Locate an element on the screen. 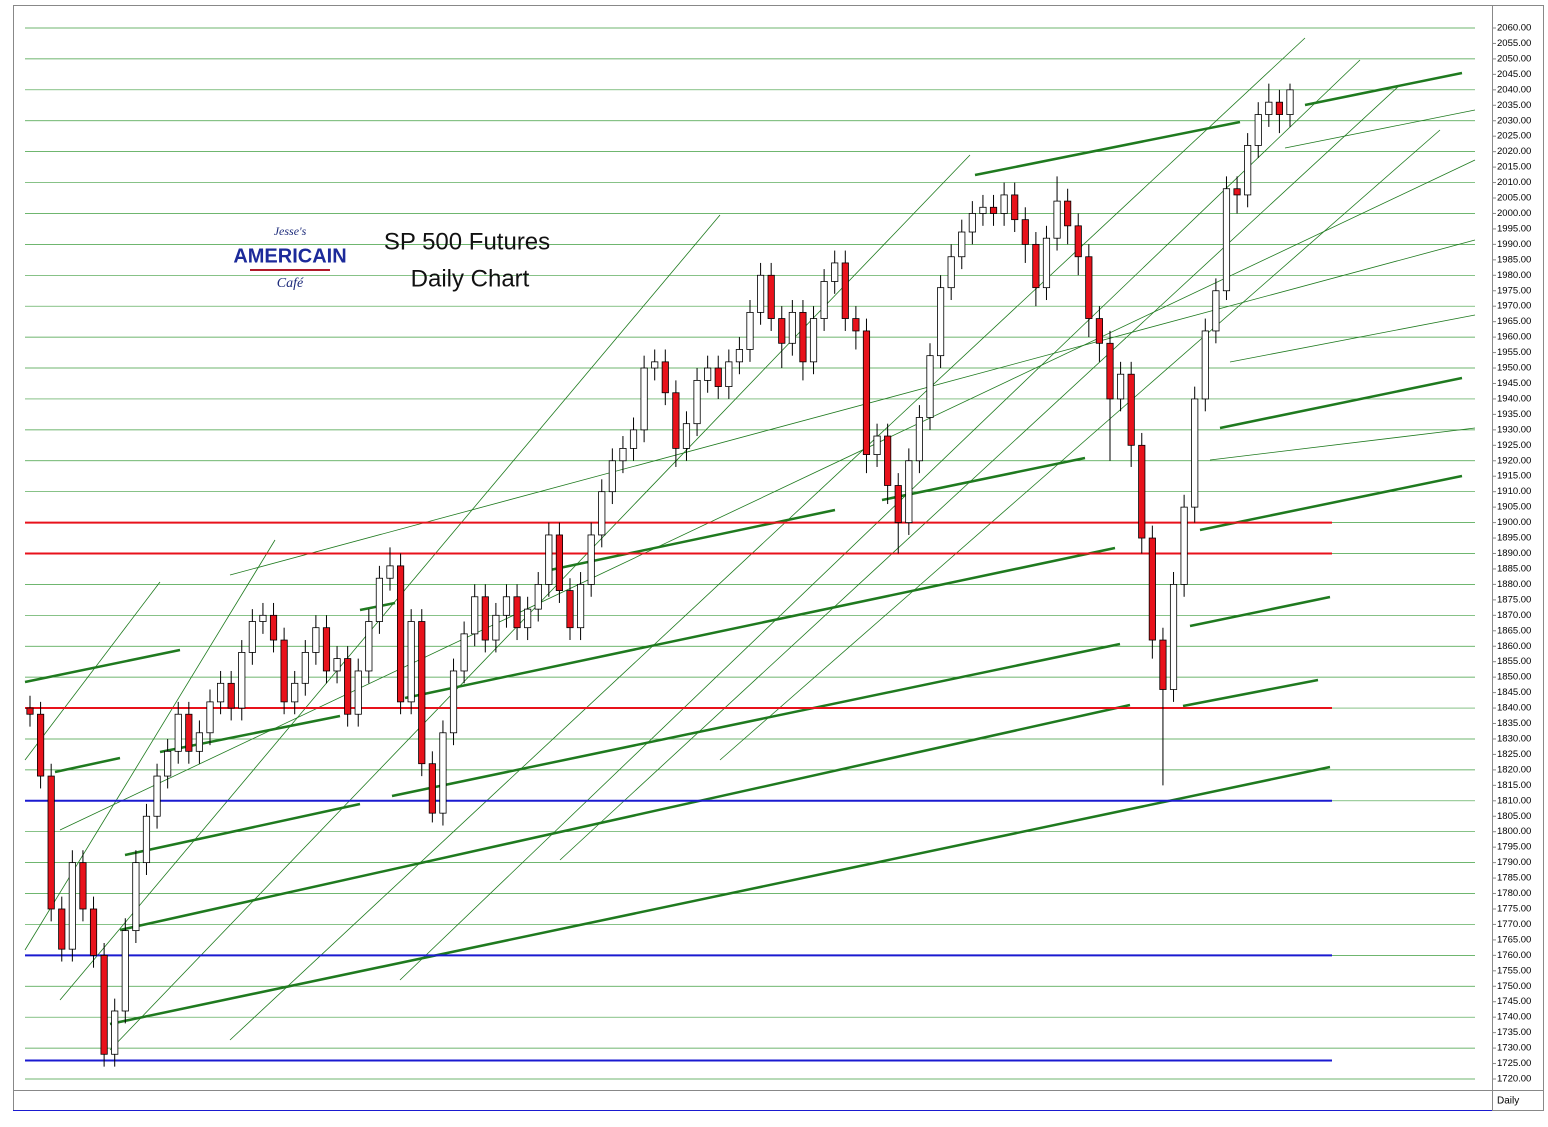 This screenshot has width=1548, height=1127. logo-line: Café is located at coordinates (290, 283).